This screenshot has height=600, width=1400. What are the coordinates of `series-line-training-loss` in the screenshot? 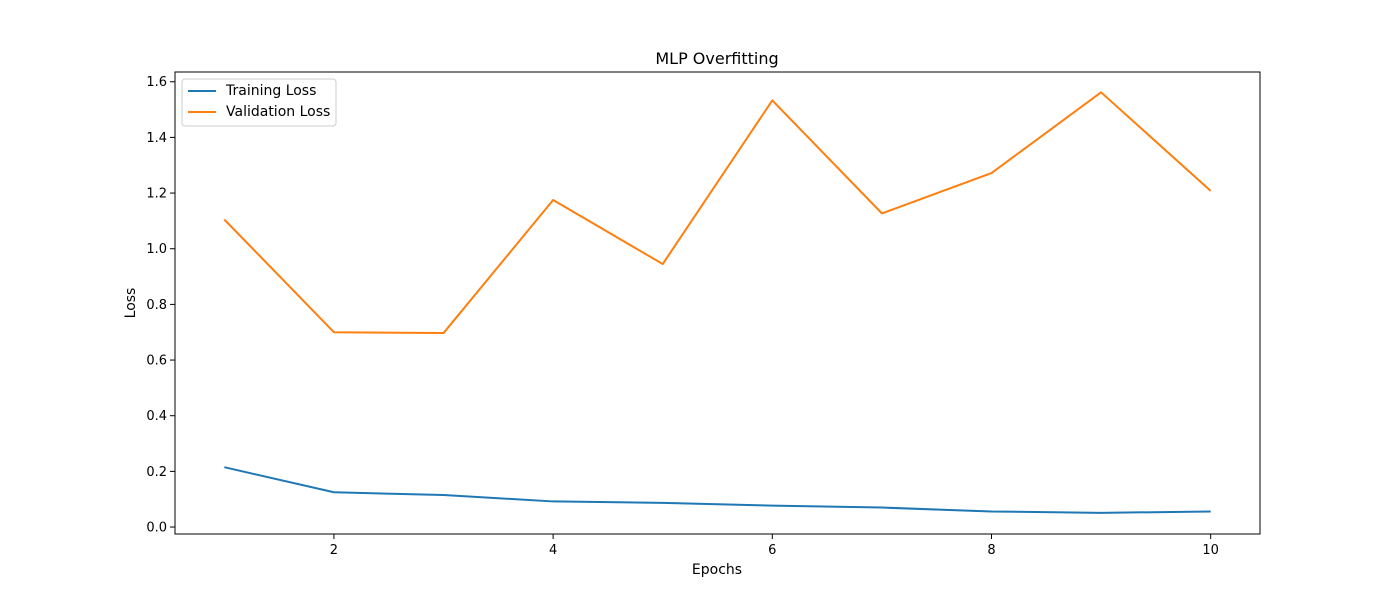 It's located at (717, 490).